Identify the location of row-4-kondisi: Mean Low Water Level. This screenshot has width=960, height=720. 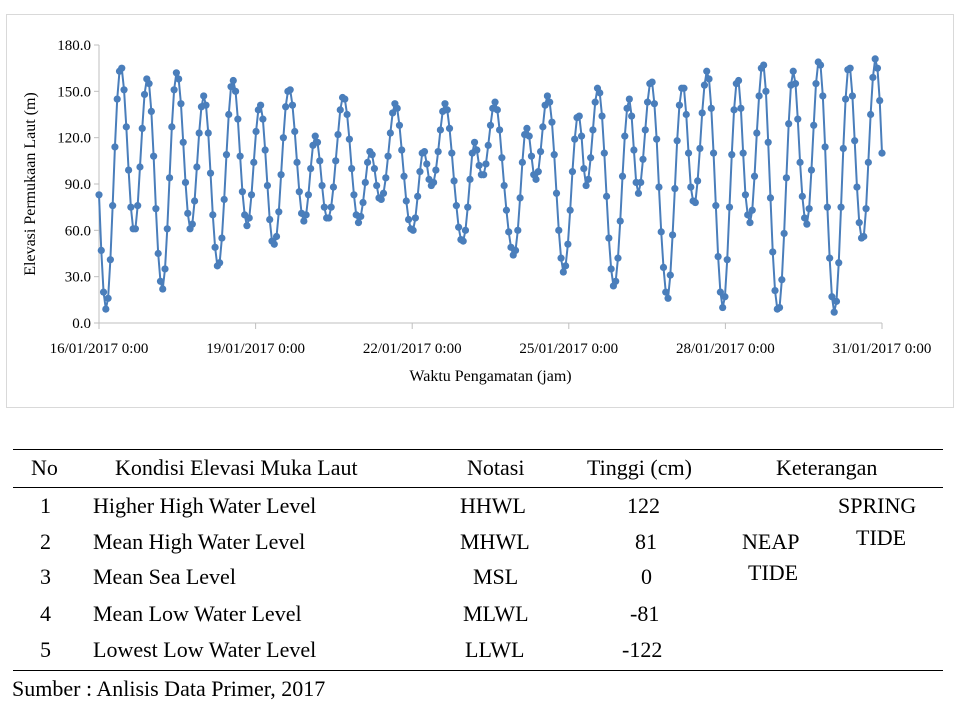
(197, 613).